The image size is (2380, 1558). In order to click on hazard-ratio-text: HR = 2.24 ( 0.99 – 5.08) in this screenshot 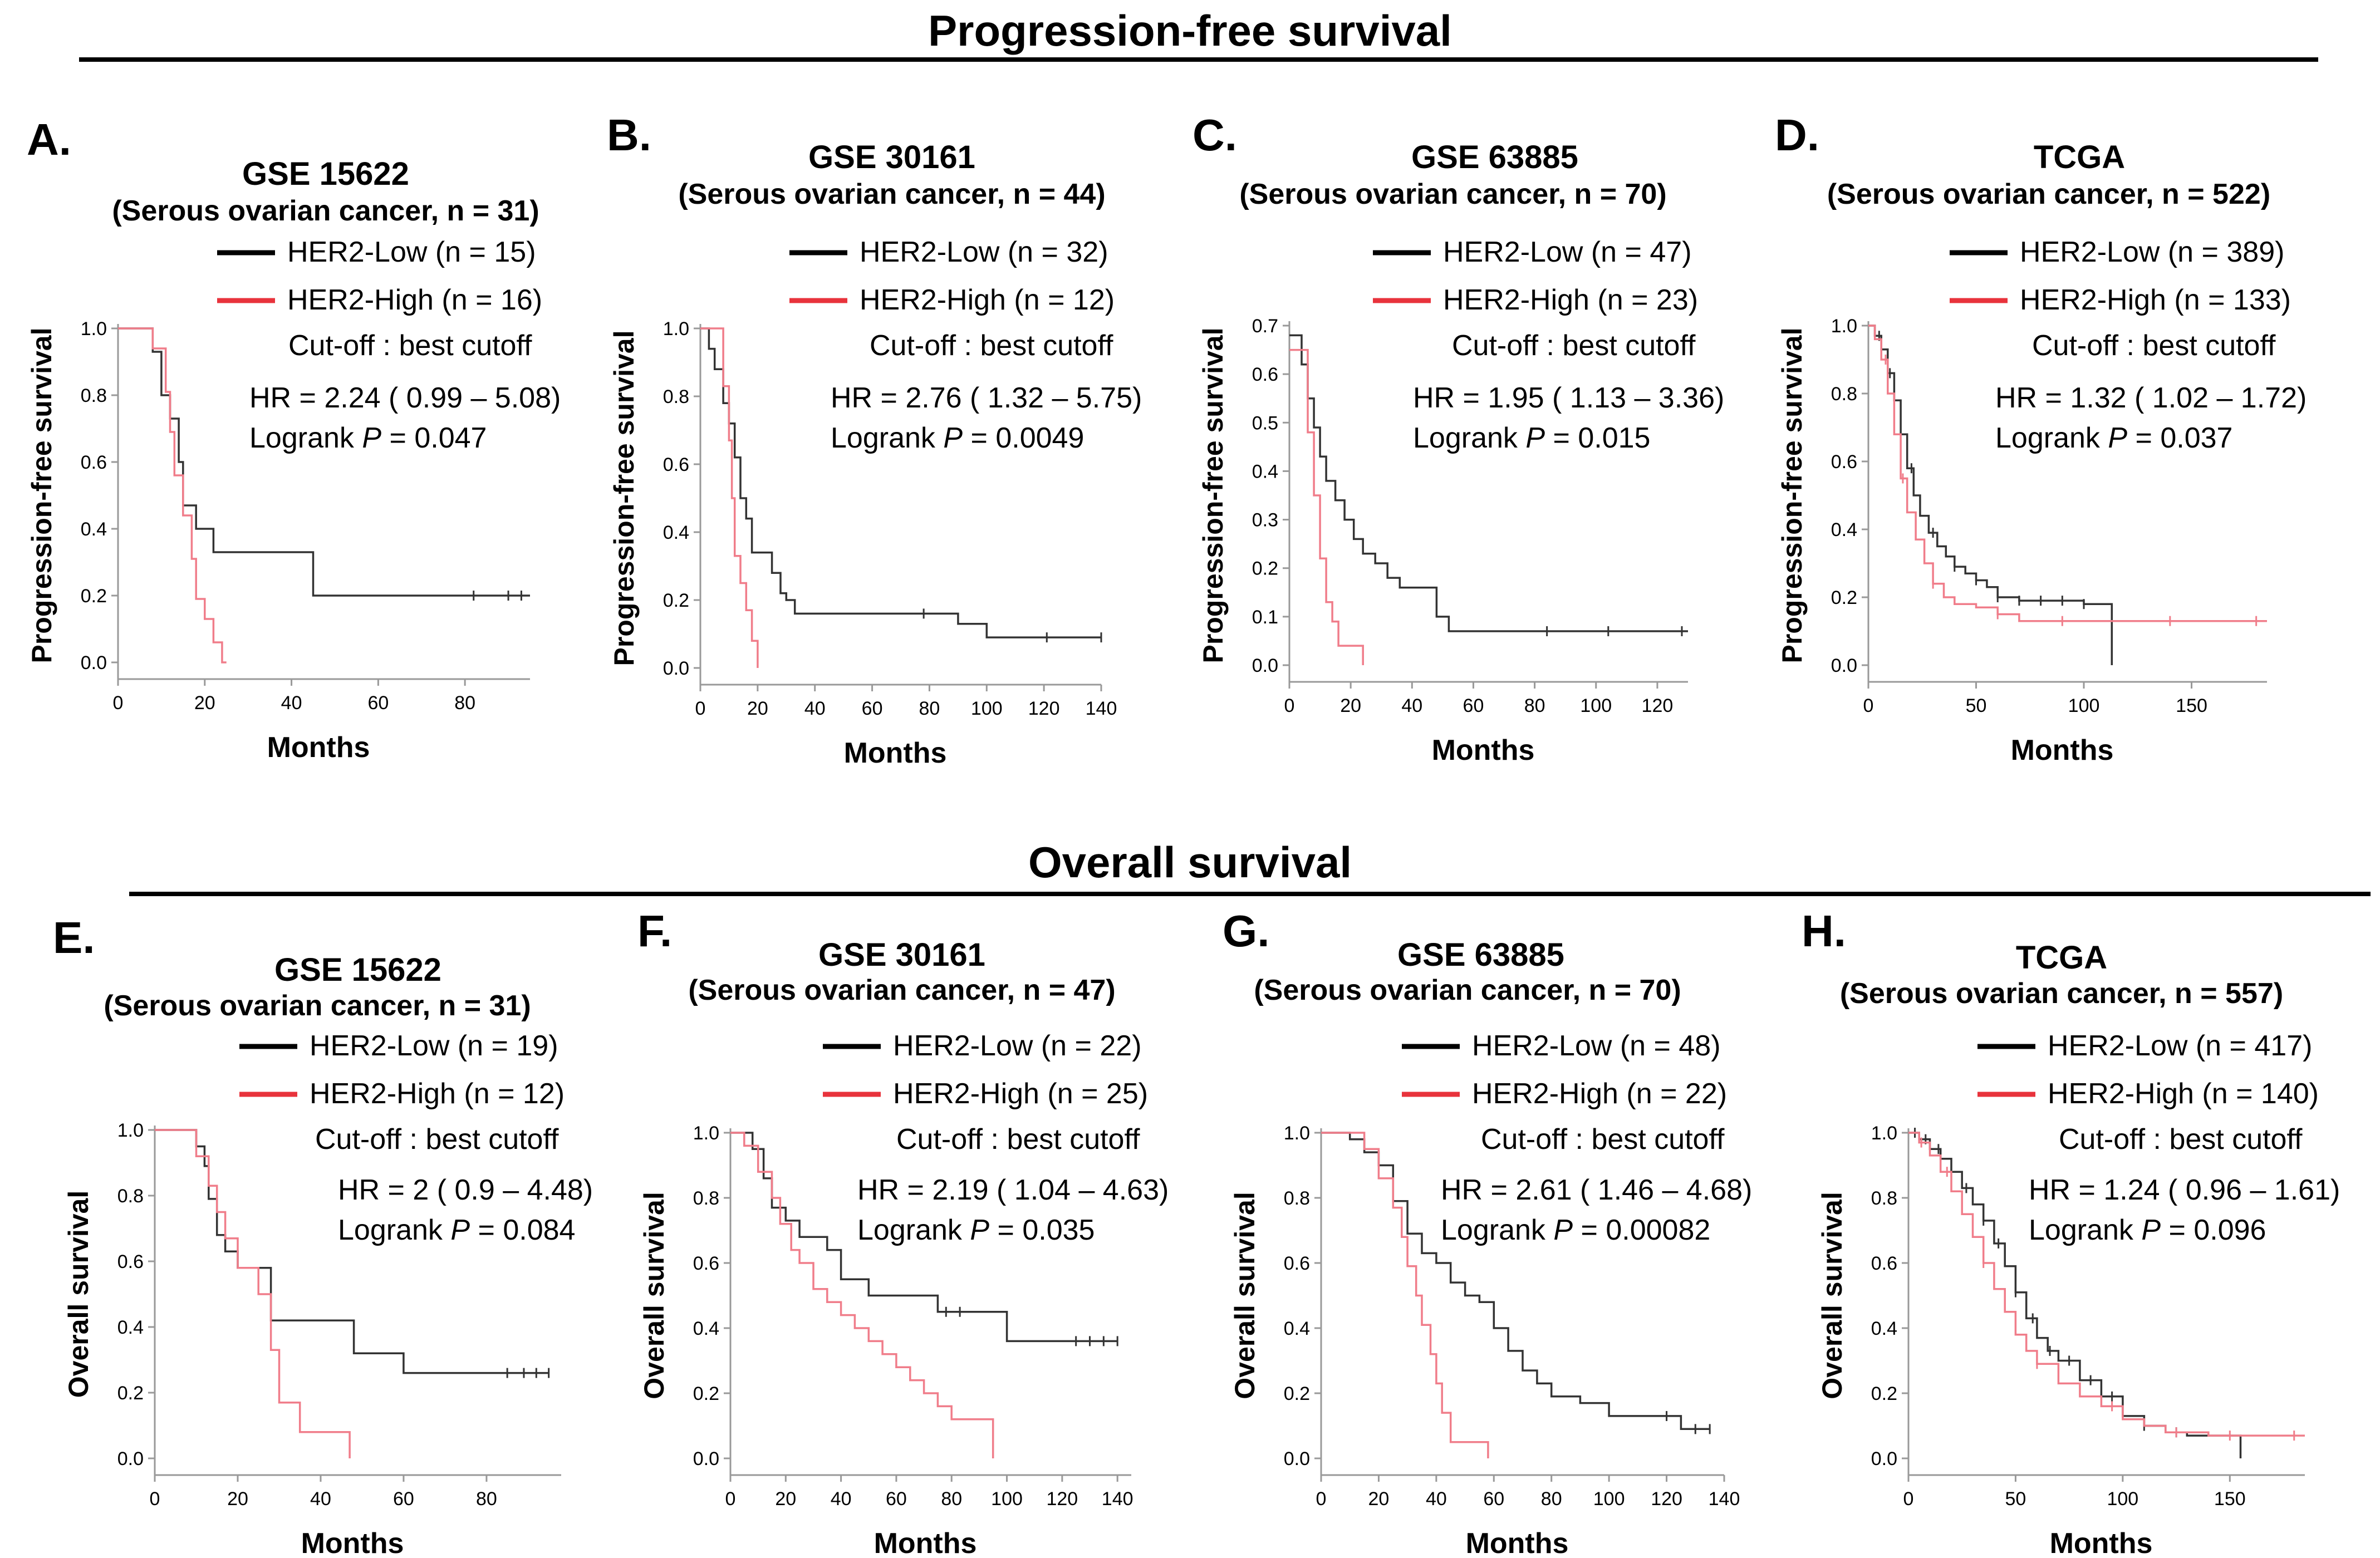, I will do `click(405, 398)`.